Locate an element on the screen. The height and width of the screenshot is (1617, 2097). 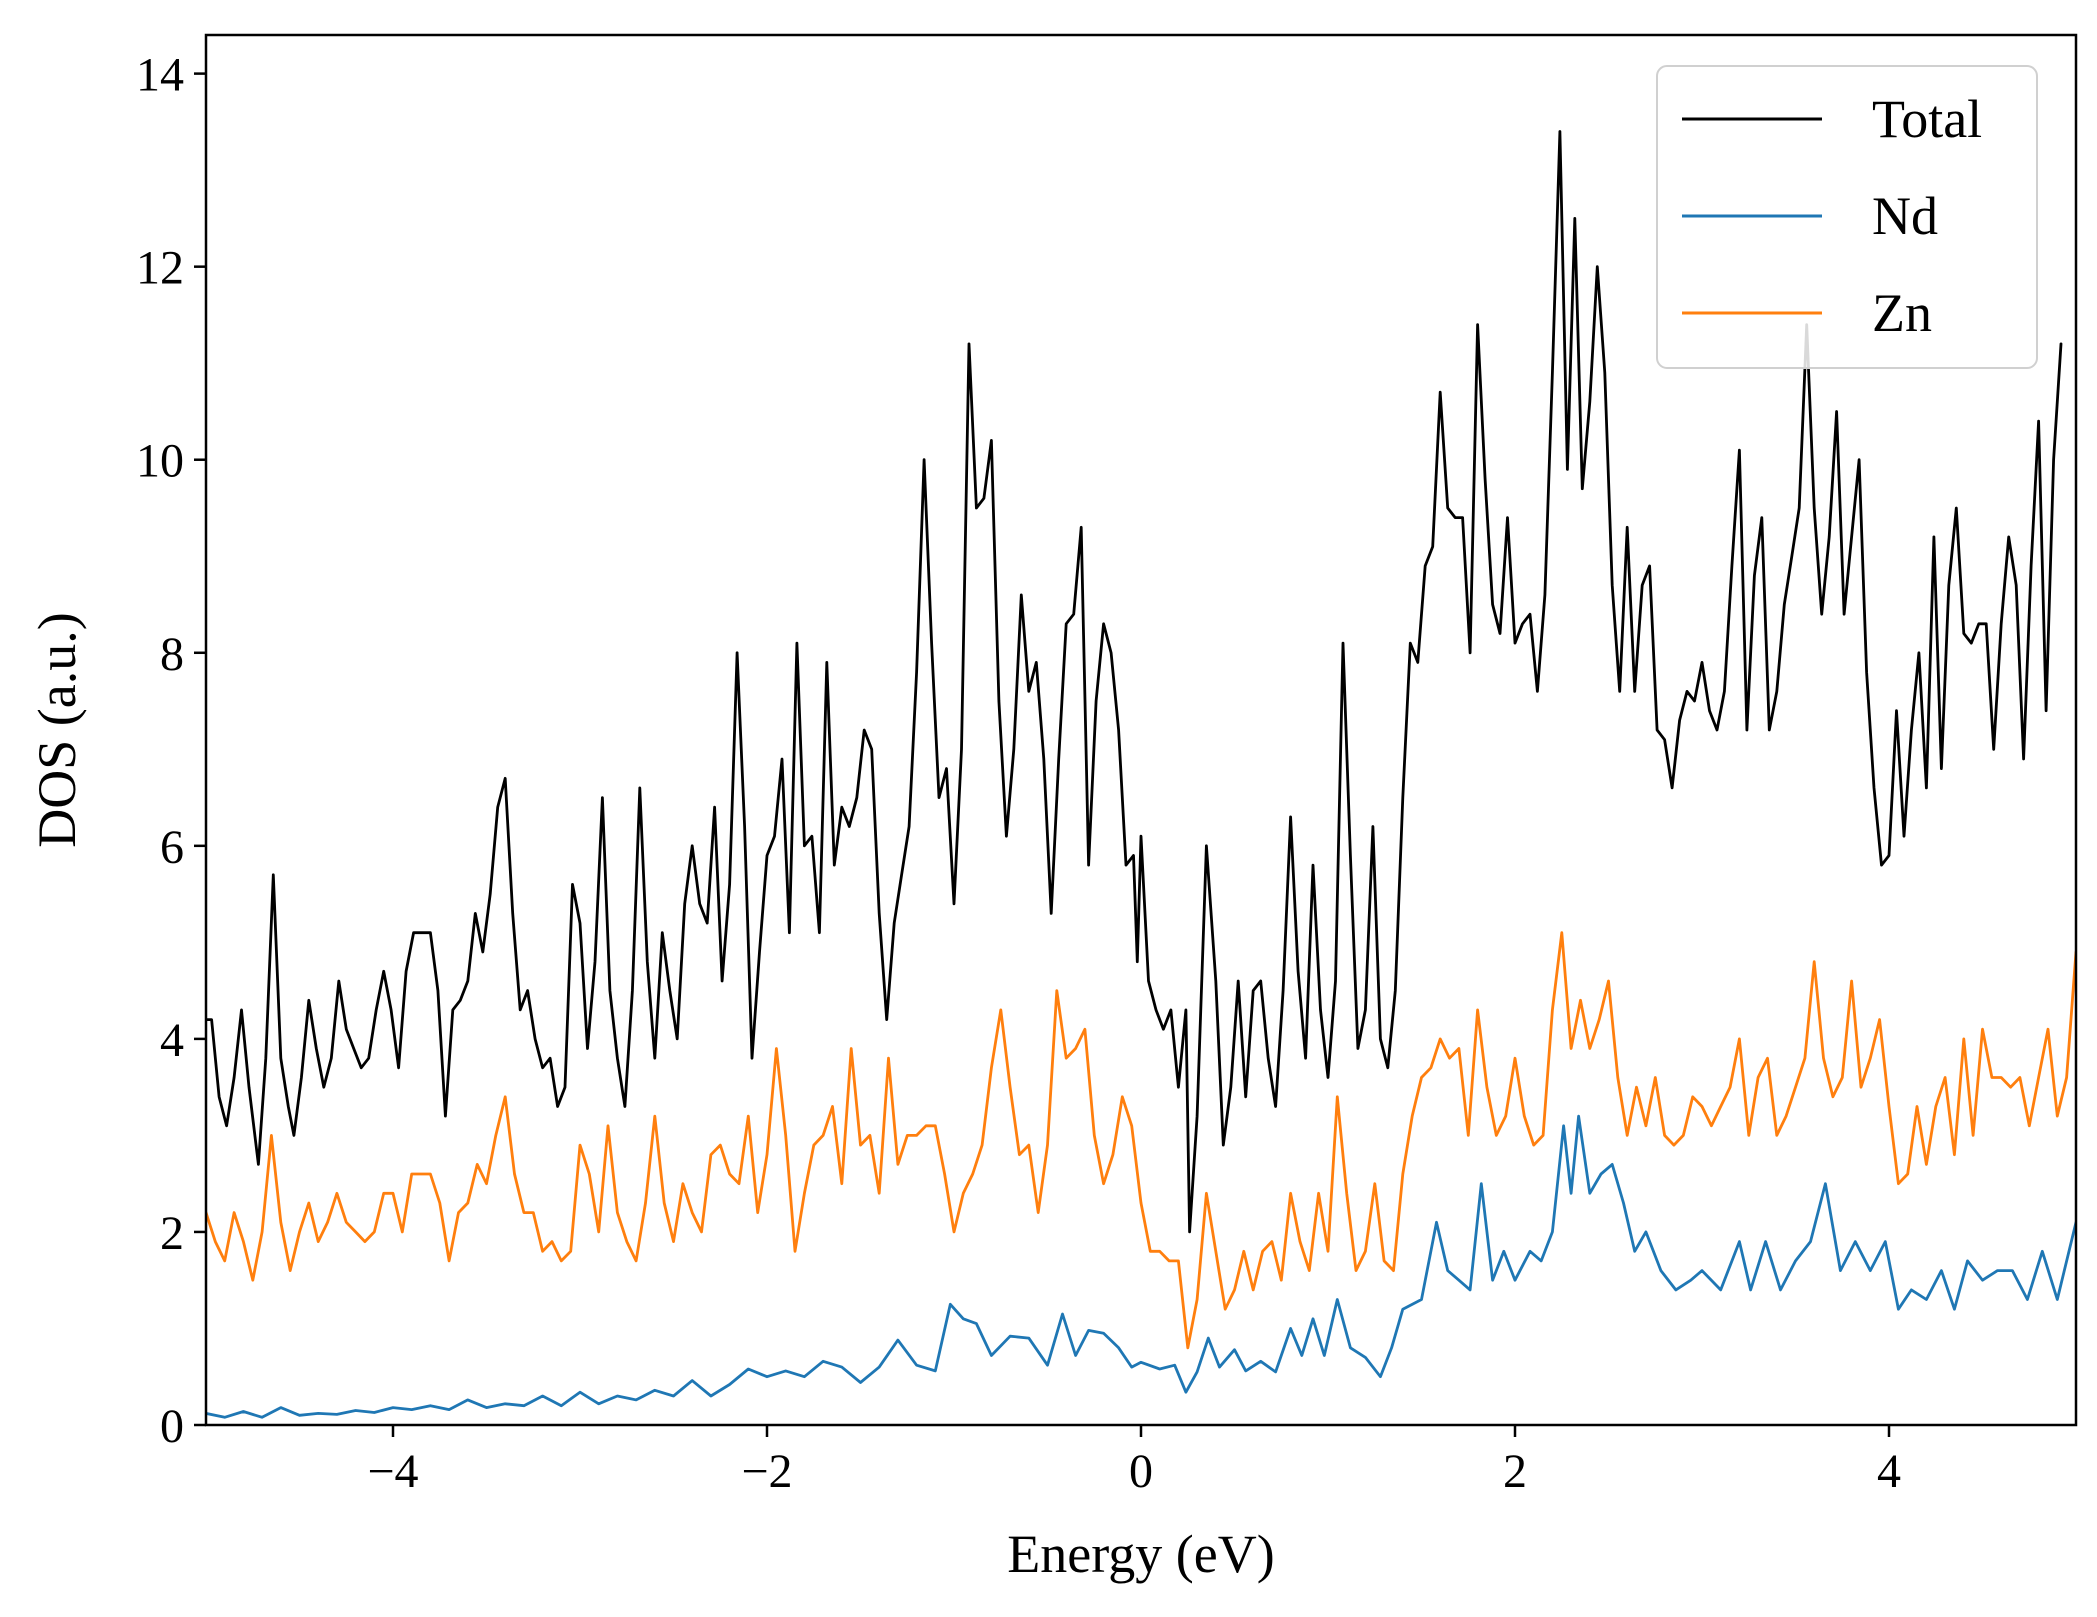
legend: Total Nd Zn is located at coordinates (1847, 217).